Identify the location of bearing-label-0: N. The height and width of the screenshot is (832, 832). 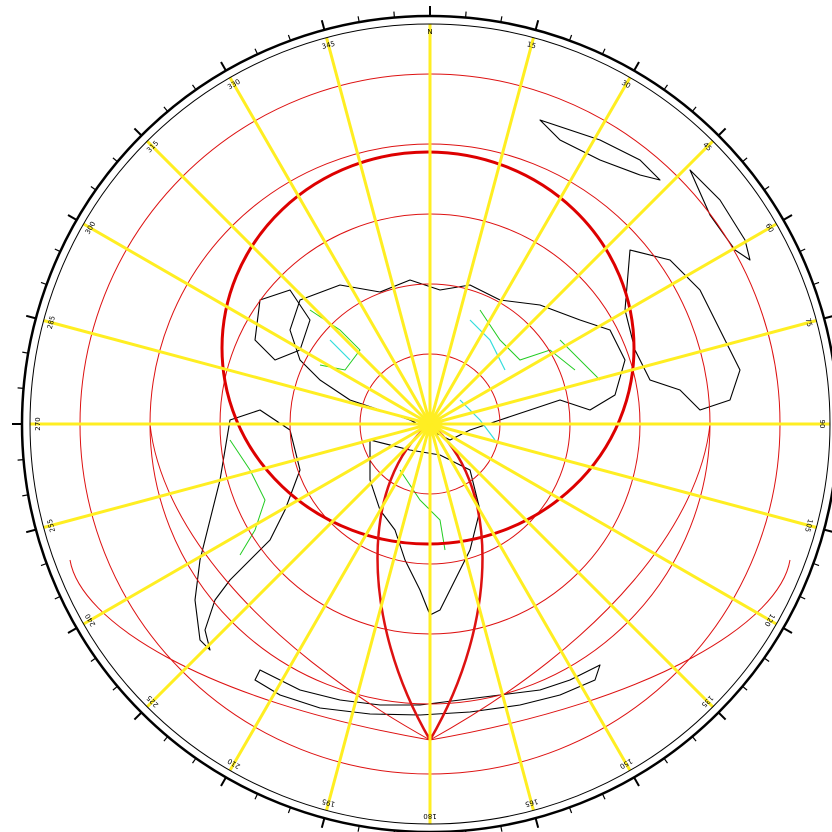
(429, 32).